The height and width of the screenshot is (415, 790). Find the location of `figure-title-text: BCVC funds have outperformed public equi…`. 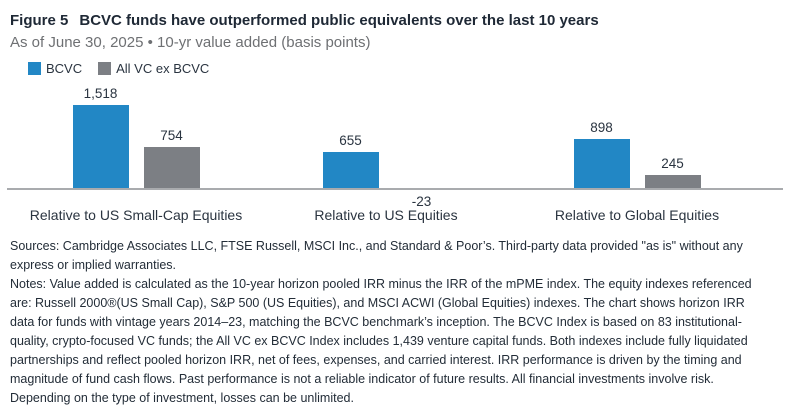

figure-title-text: BCVC funds have outperformed public equi… is located at coordinates (339, 20).